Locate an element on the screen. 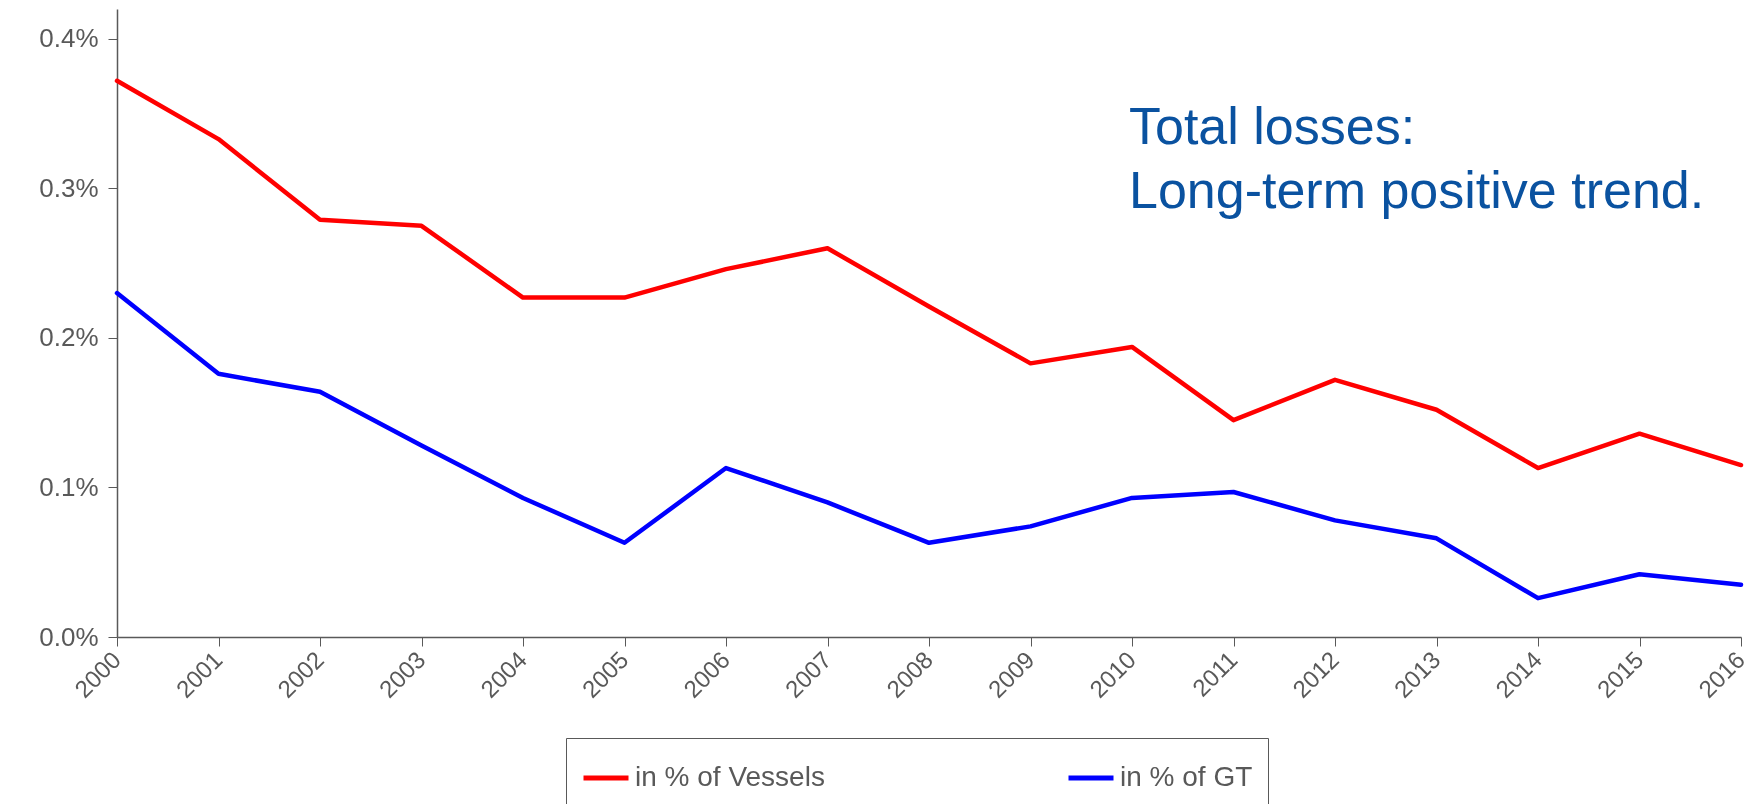 The width and height of the screenshot is (1764, 804). y-tick-label: 0.3% is located at coordinates (69, 187).